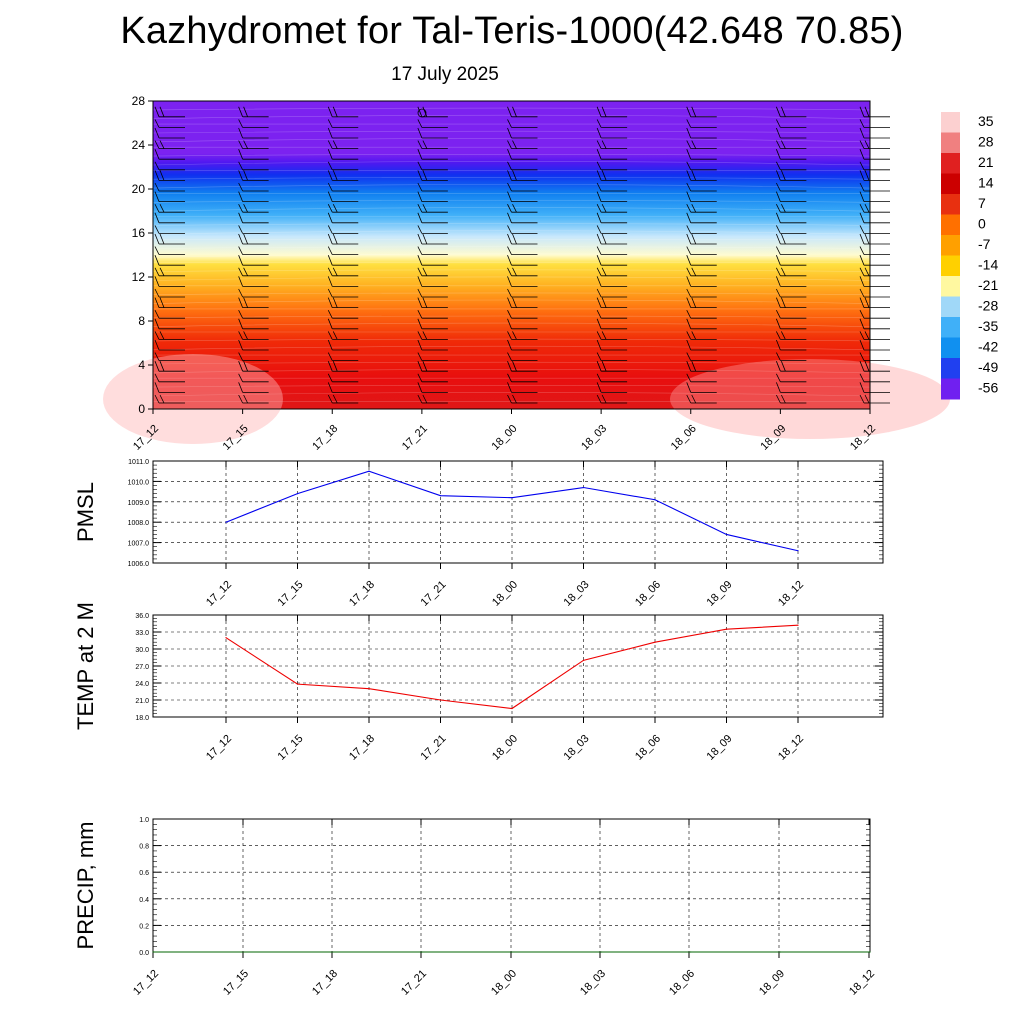 The image size is (1024, 1024). I want to click on calm-wind-circle, so click(422, 113).